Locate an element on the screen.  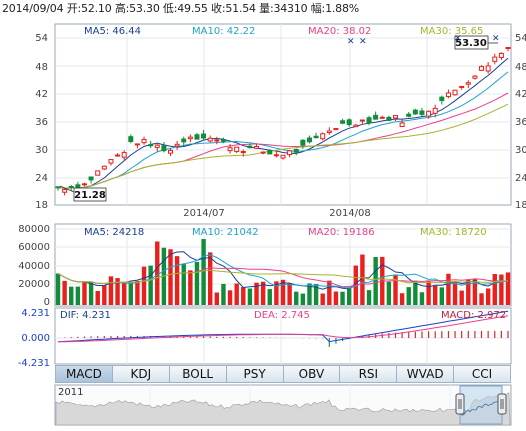
volume-tick-60000: 60000 is located at coordinates (34, 247).